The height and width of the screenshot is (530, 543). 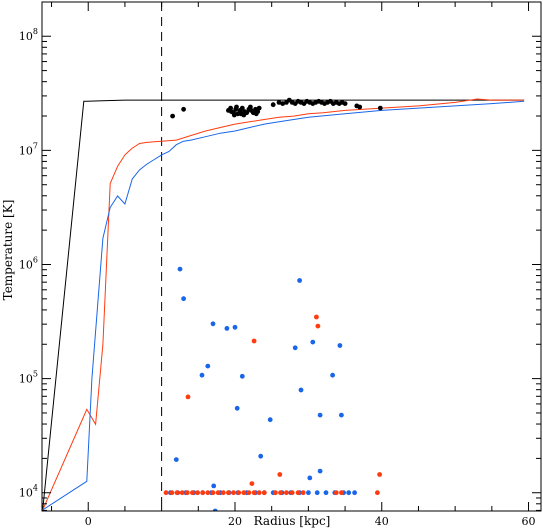 What do you see at coordinates (88, 521) in the screenshot?
I see `x-tick-label: 0` at bounding box center [88, 521].